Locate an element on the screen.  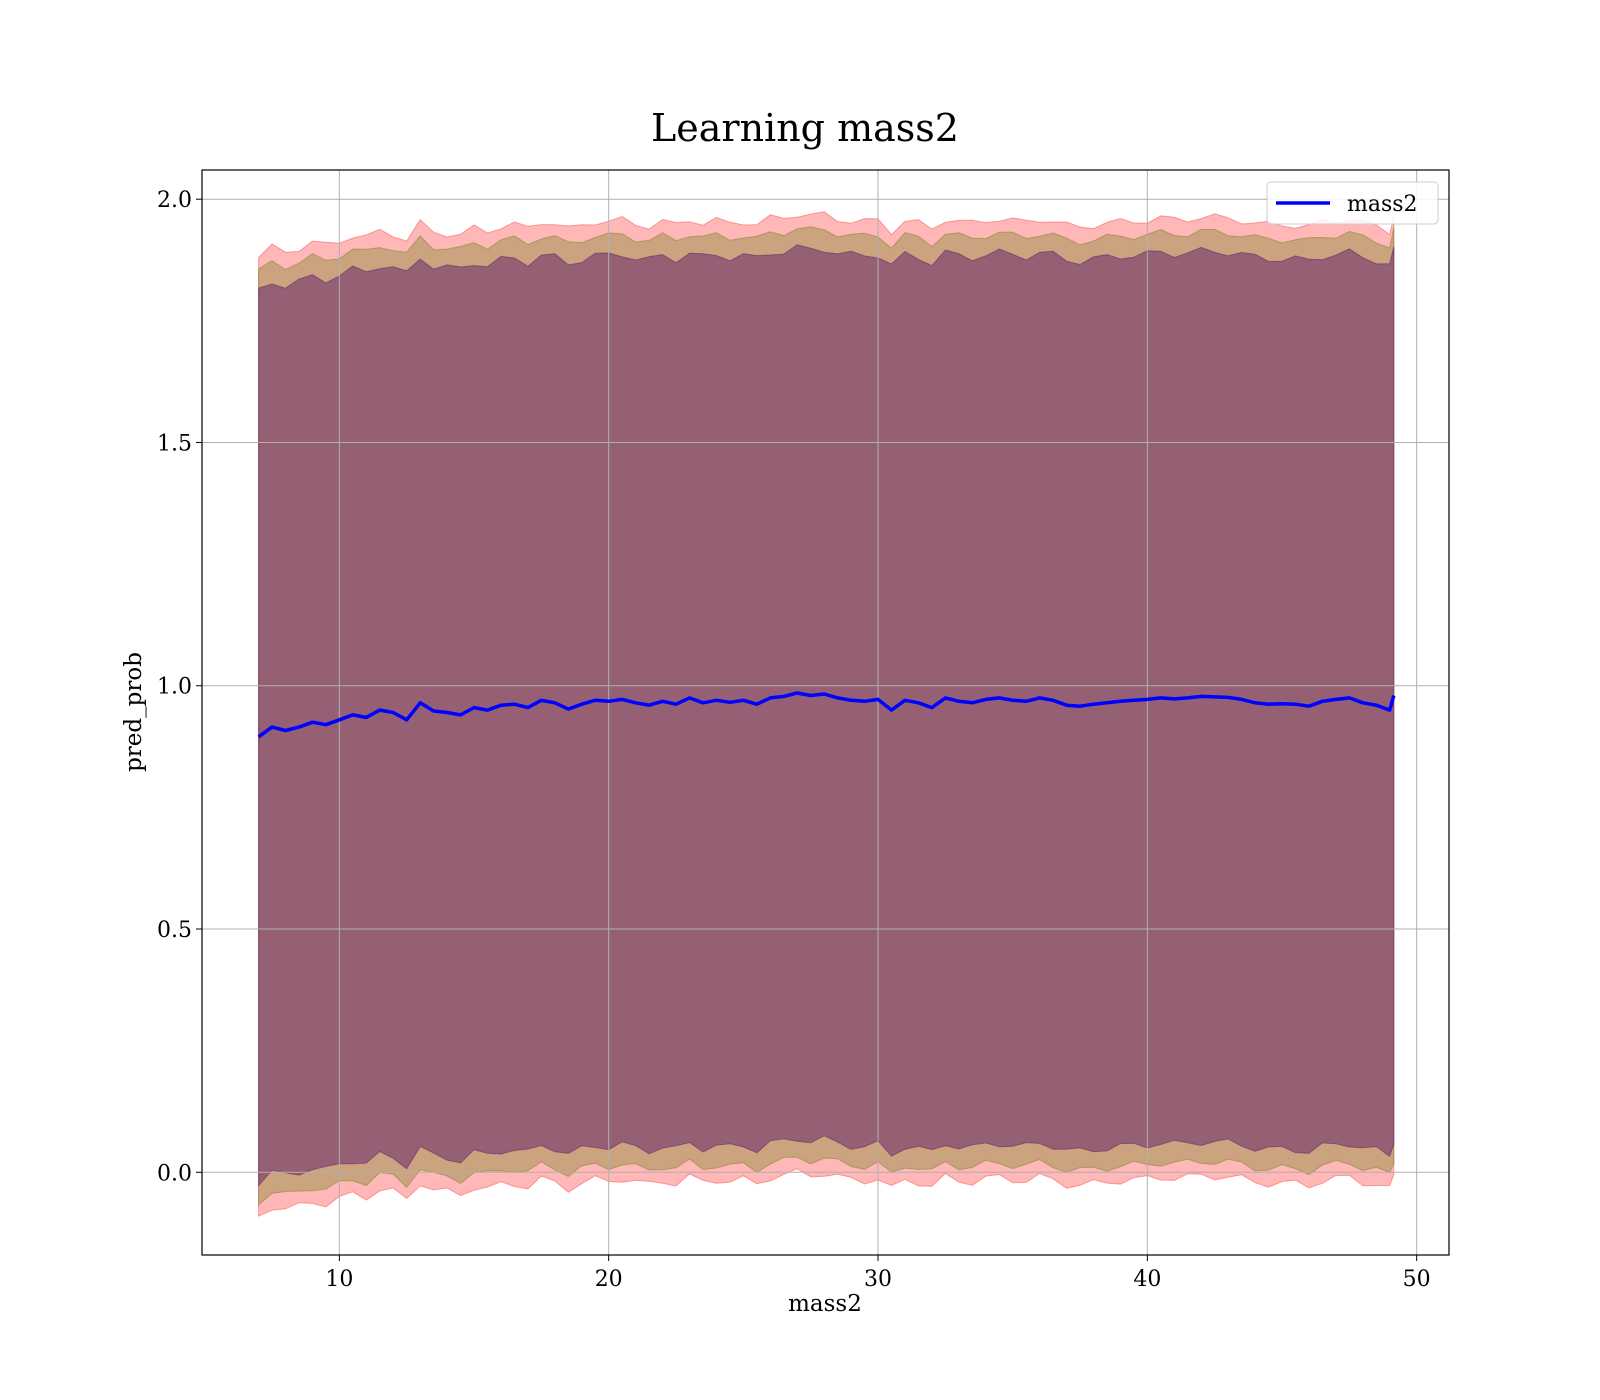
x-tick-label-4: 50 is located at coordinates (1417, 1279).